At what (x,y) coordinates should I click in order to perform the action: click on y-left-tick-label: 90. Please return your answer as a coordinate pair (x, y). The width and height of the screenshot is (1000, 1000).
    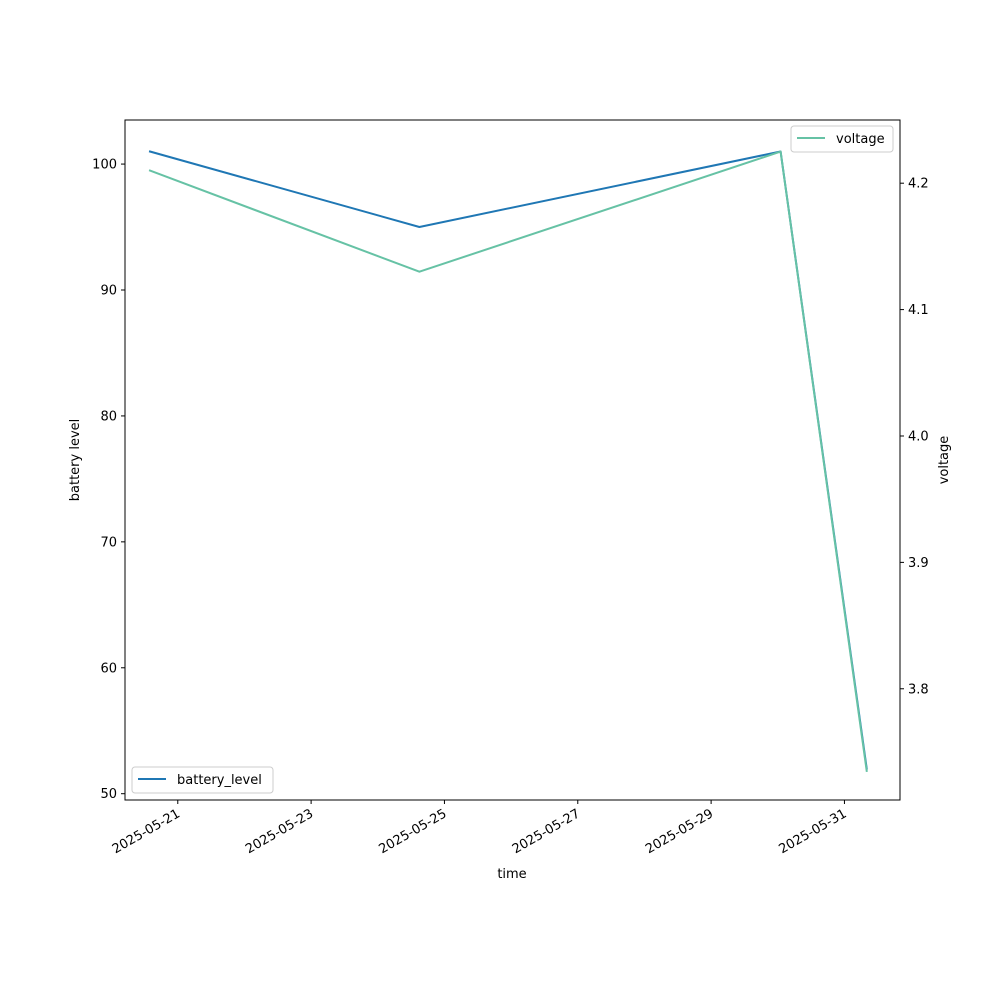
    Looking at the image, I should click on (108, 291).